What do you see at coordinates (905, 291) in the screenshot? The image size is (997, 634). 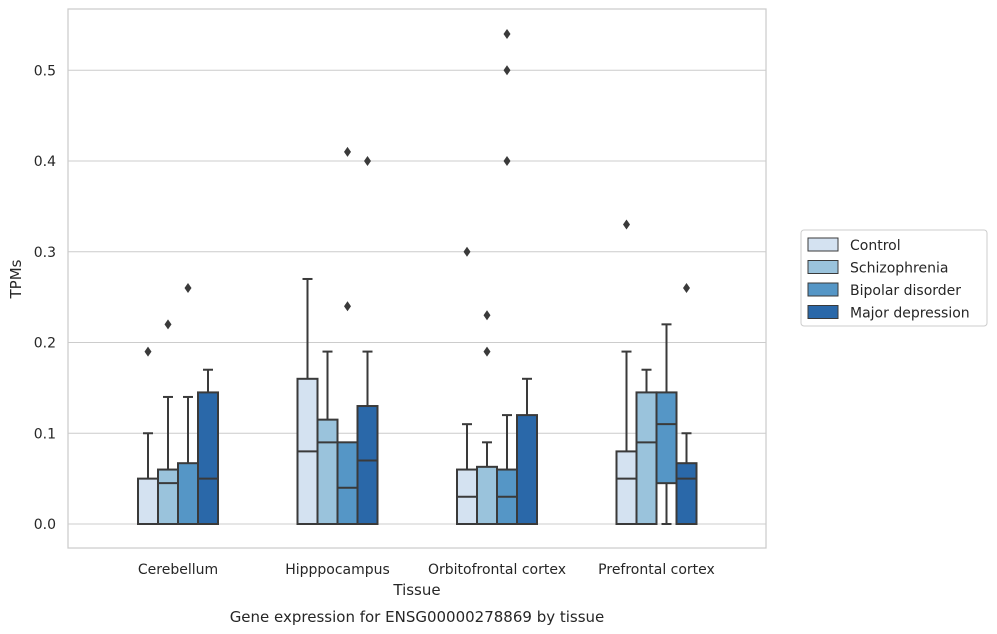 I see `legend-label: Bipolar disorder` at bounding box center [905, 291].